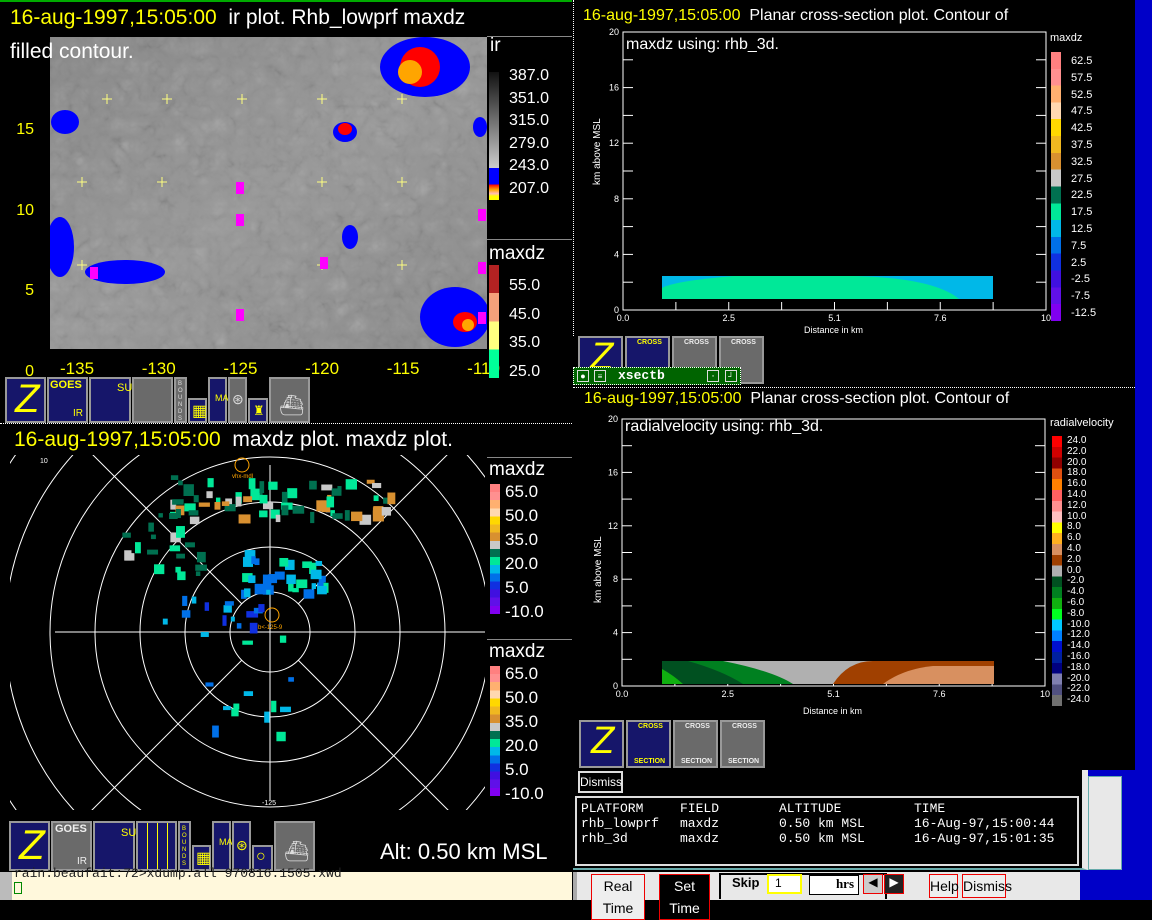  Describe the element at coordinates (258, 410) in the screenshot. I see `buoy-button: ♜` at that location.